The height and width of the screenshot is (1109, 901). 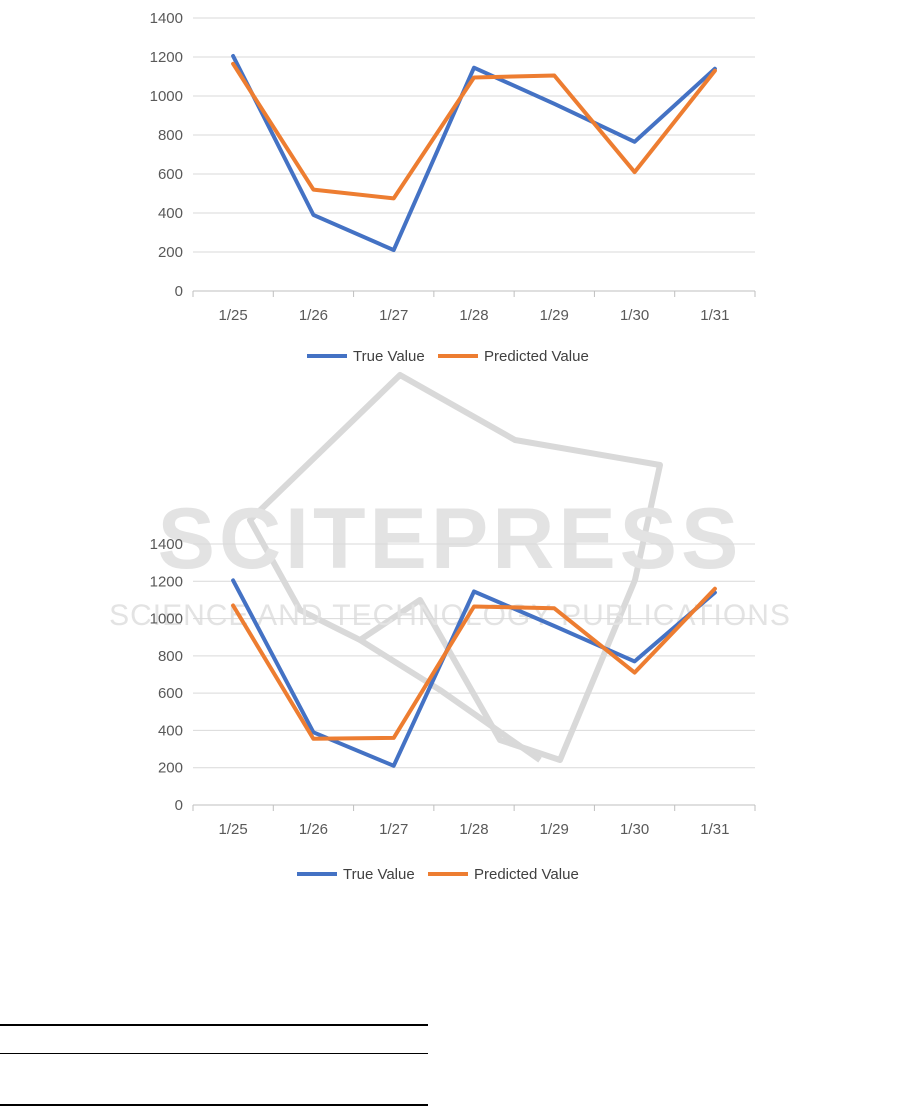 What do you see at coordinates (214, 1105) in the screenshot?
I see `table-bottom-rule` at bounding box center [214, 1105].